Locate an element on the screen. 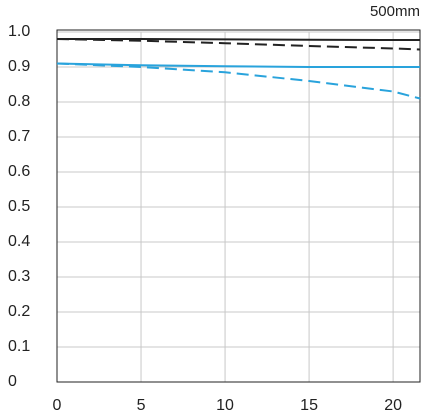 The height and width of the screenshot is (419, 435). y-tick-label: 0.1 is located at coordinates (19, 346).